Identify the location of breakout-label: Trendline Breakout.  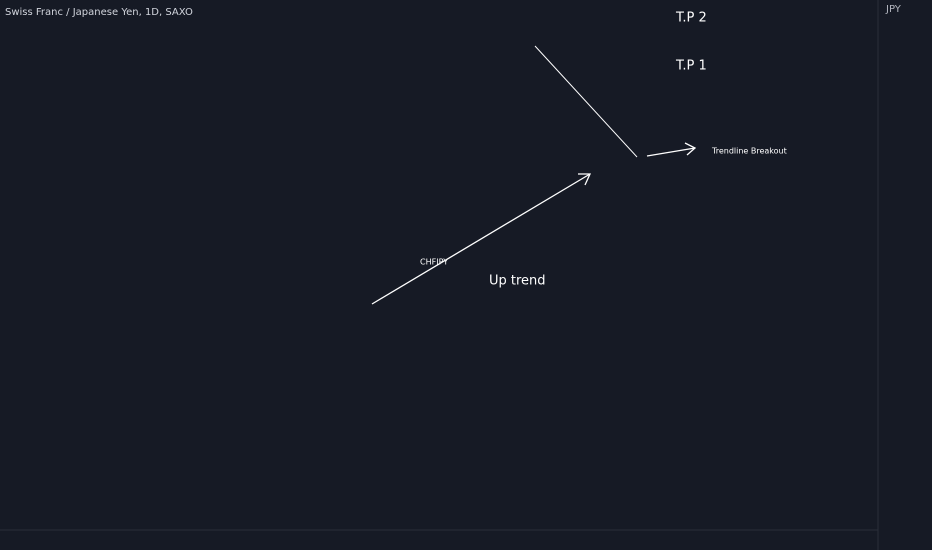
(749, 151).